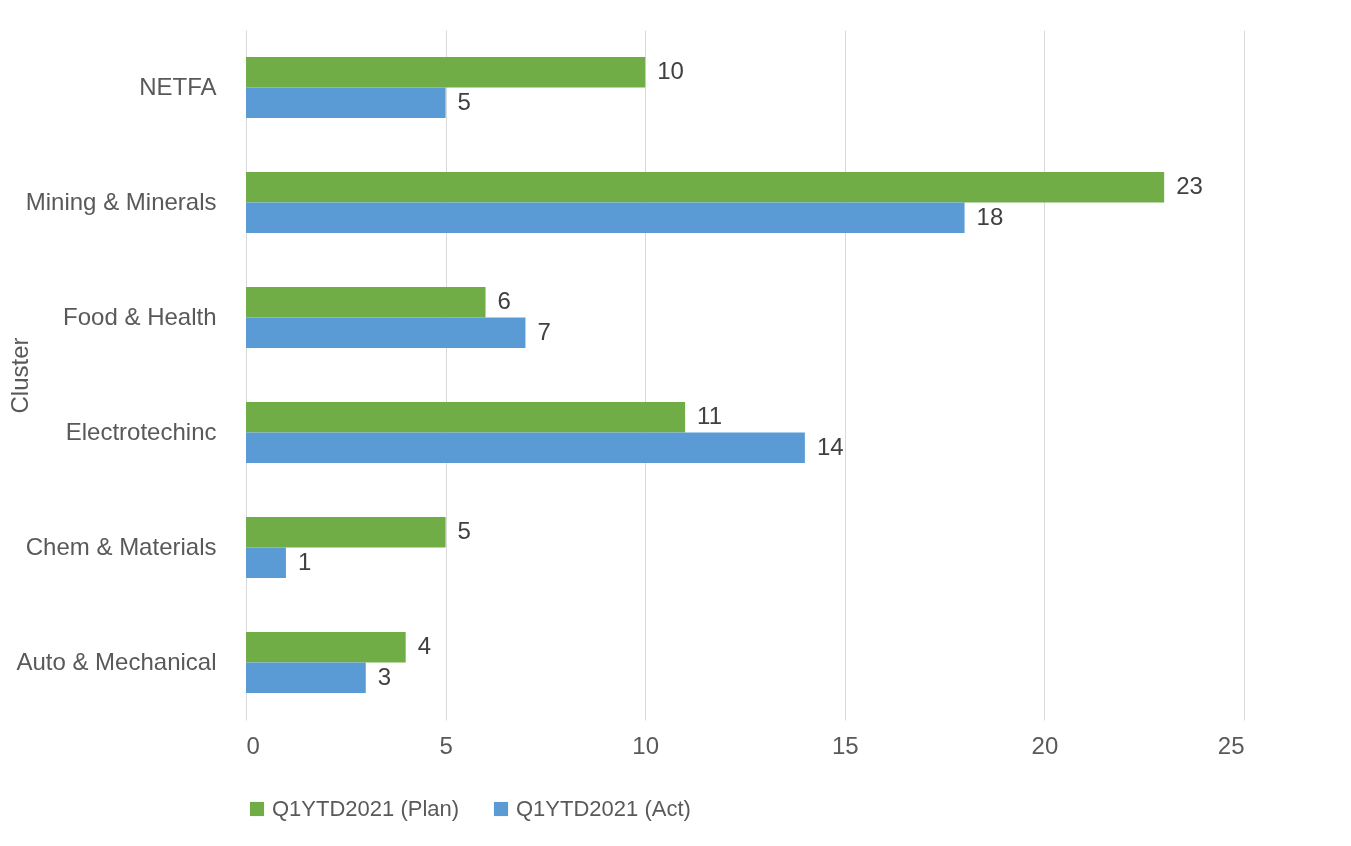 The height and width of the screenshot is (846, 1351). Describe the element at coordinates (544, 331) in the screenshot. I see `data-label: 7` at that location.